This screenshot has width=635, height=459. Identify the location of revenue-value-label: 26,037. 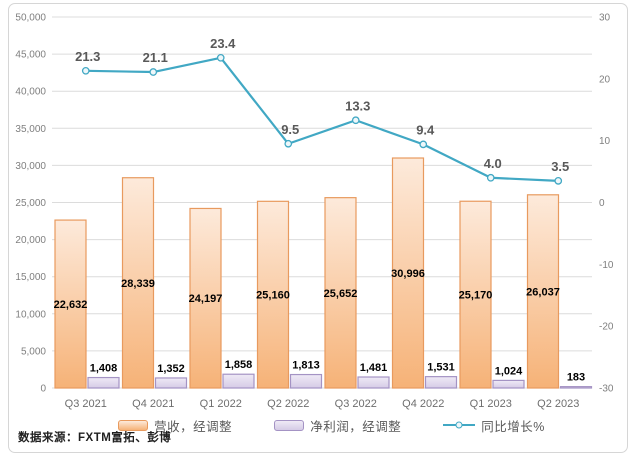
(543, 292).